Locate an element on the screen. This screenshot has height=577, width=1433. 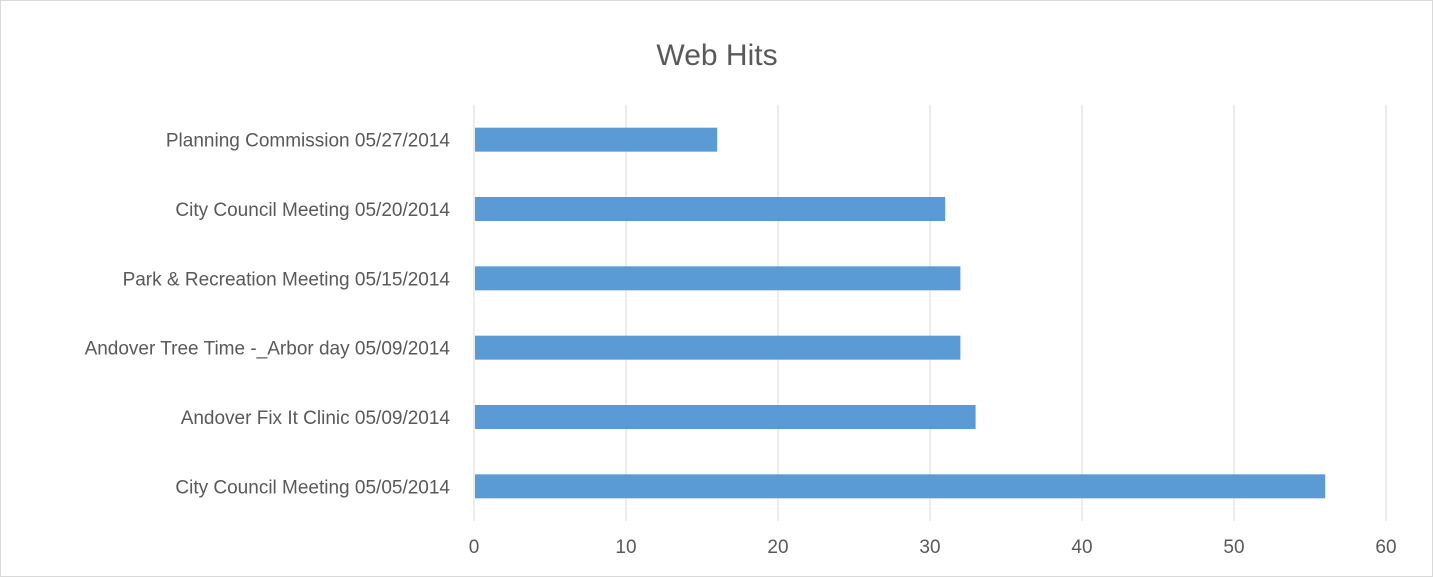
x-tick-label: 20 is located at coordinates (777, 547).